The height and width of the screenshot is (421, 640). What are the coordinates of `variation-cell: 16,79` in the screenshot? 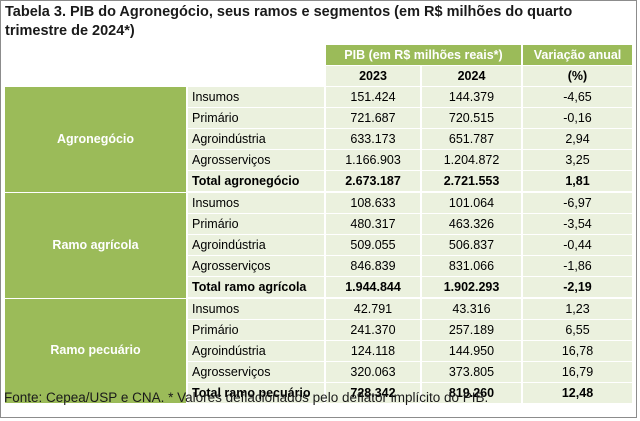 It's located at (577, 372).